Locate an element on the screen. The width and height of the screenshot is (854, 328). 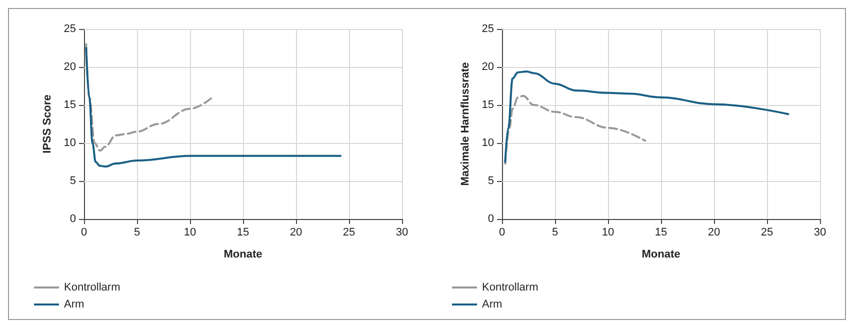
y-axis-title: Maximale Harnflussrate is located at coordinates (465, 124).